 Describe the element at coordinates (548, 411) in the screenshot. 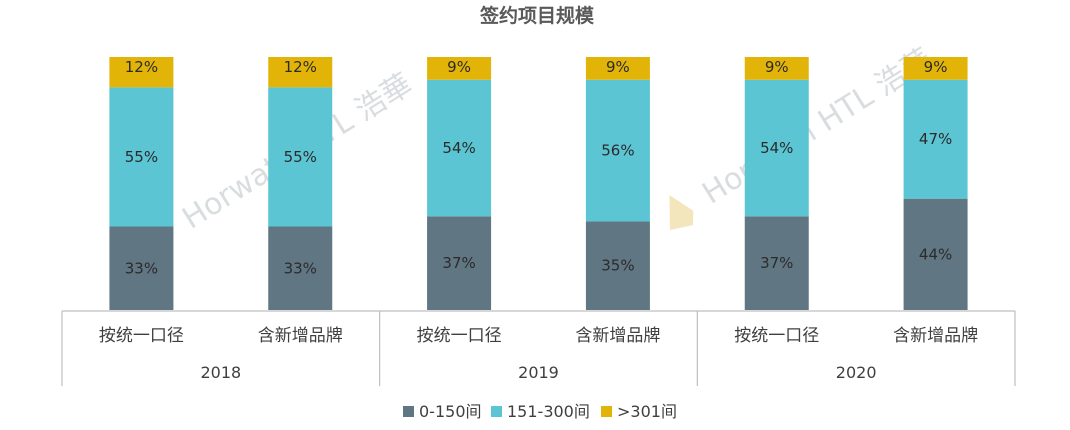

I see `legend-label: 151-300间` at that location.